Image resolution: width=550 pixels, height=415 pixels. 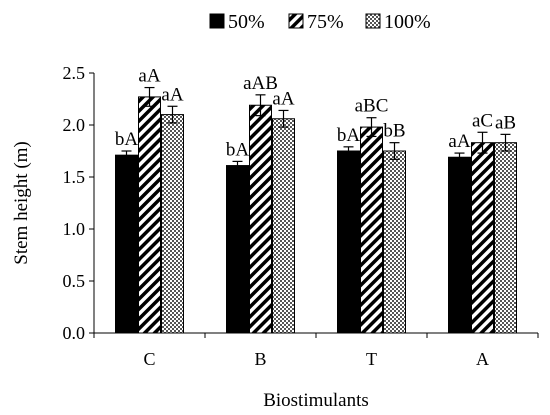 What do you see at coordinates (372, 106) in the screenshot?
I see `significance-label: aBC` at bounding box center [372, 106].